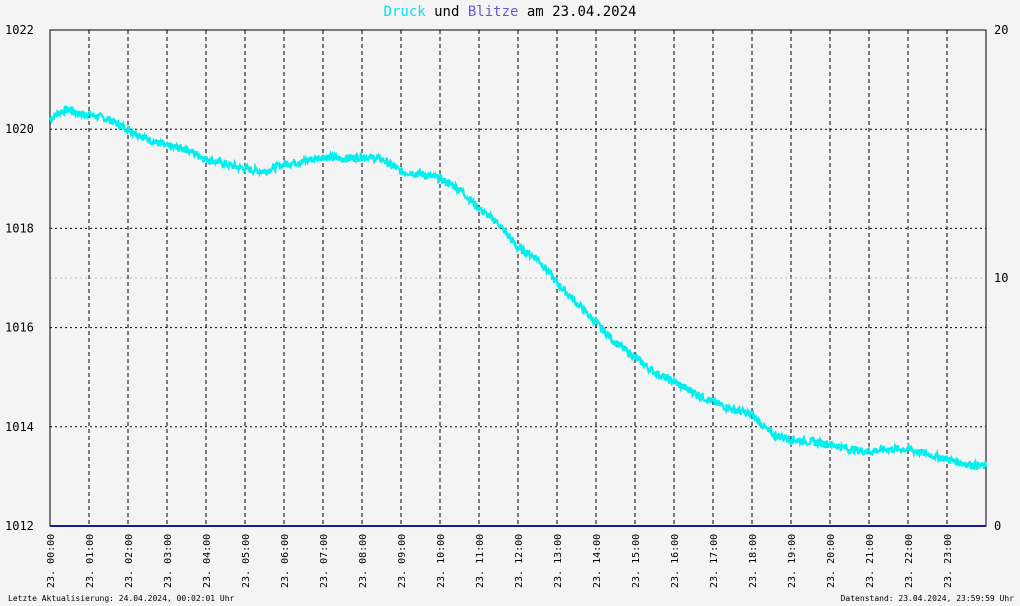 The width and height of the screenshot is (1020, 606). What do you see at coordinates (168, 561) in the screenshot?
I see `x-tick-label: 23. 03:00` at bounding box center [168, 561].